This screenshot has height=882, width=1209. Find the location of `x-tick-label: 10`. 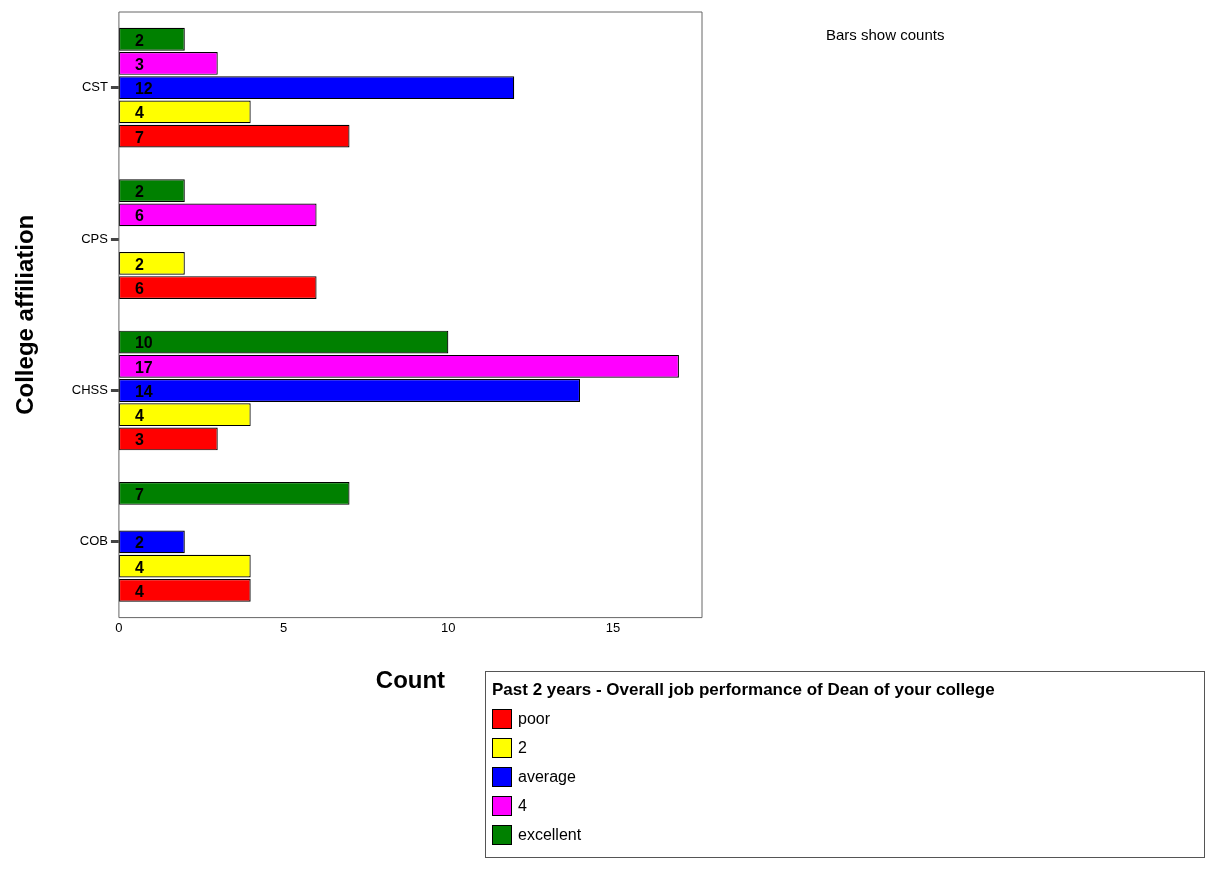

x-tick-label: 10 is located at coordinates (448, 627).